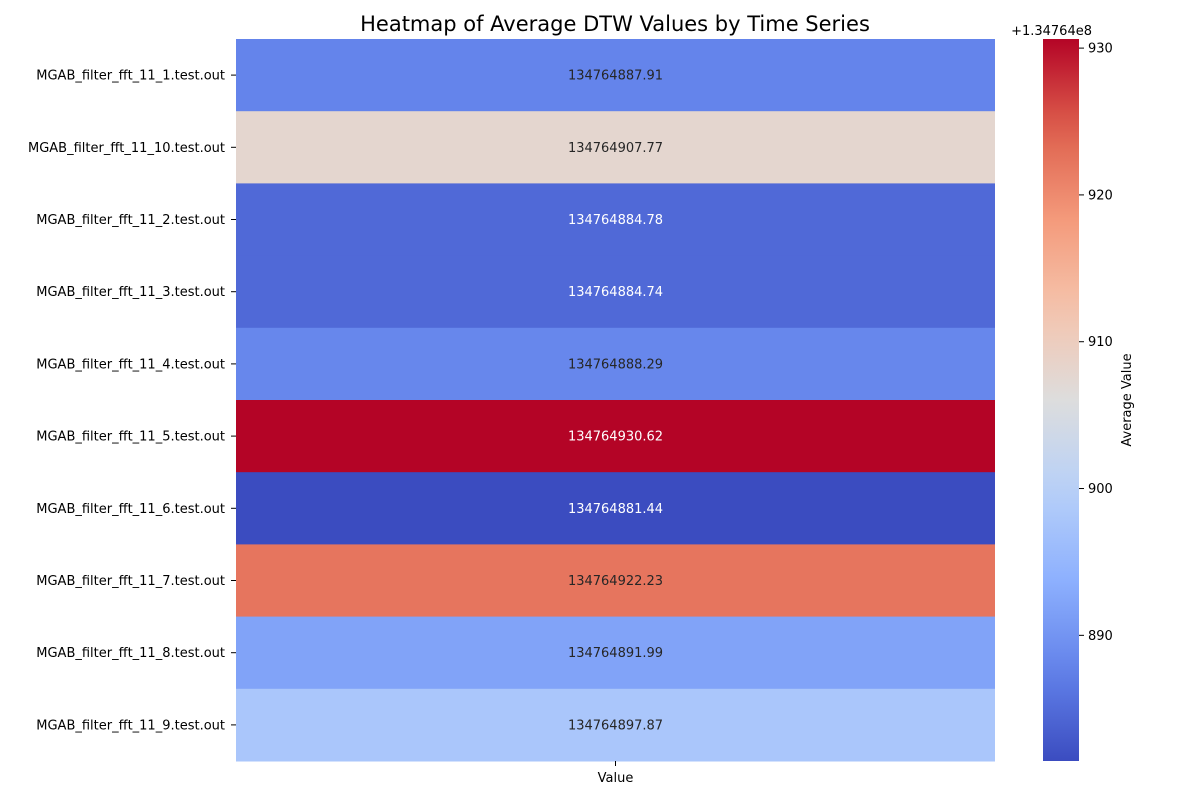  I want to click on cell-value-label: 134764907.77, so click(615, 148).